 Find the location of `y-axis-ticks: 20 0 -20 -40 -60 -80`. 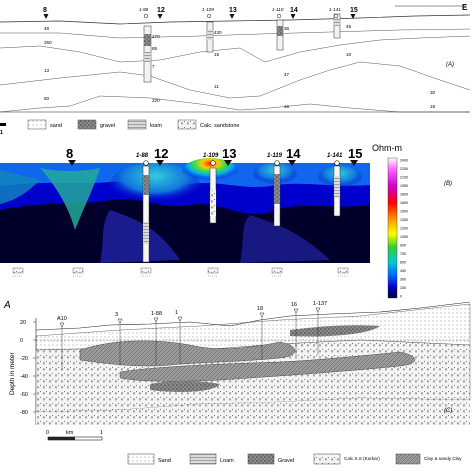

y-axis-ticks: 20 0 -20 -40 -60 -80 is located at coordinates (28, 368).